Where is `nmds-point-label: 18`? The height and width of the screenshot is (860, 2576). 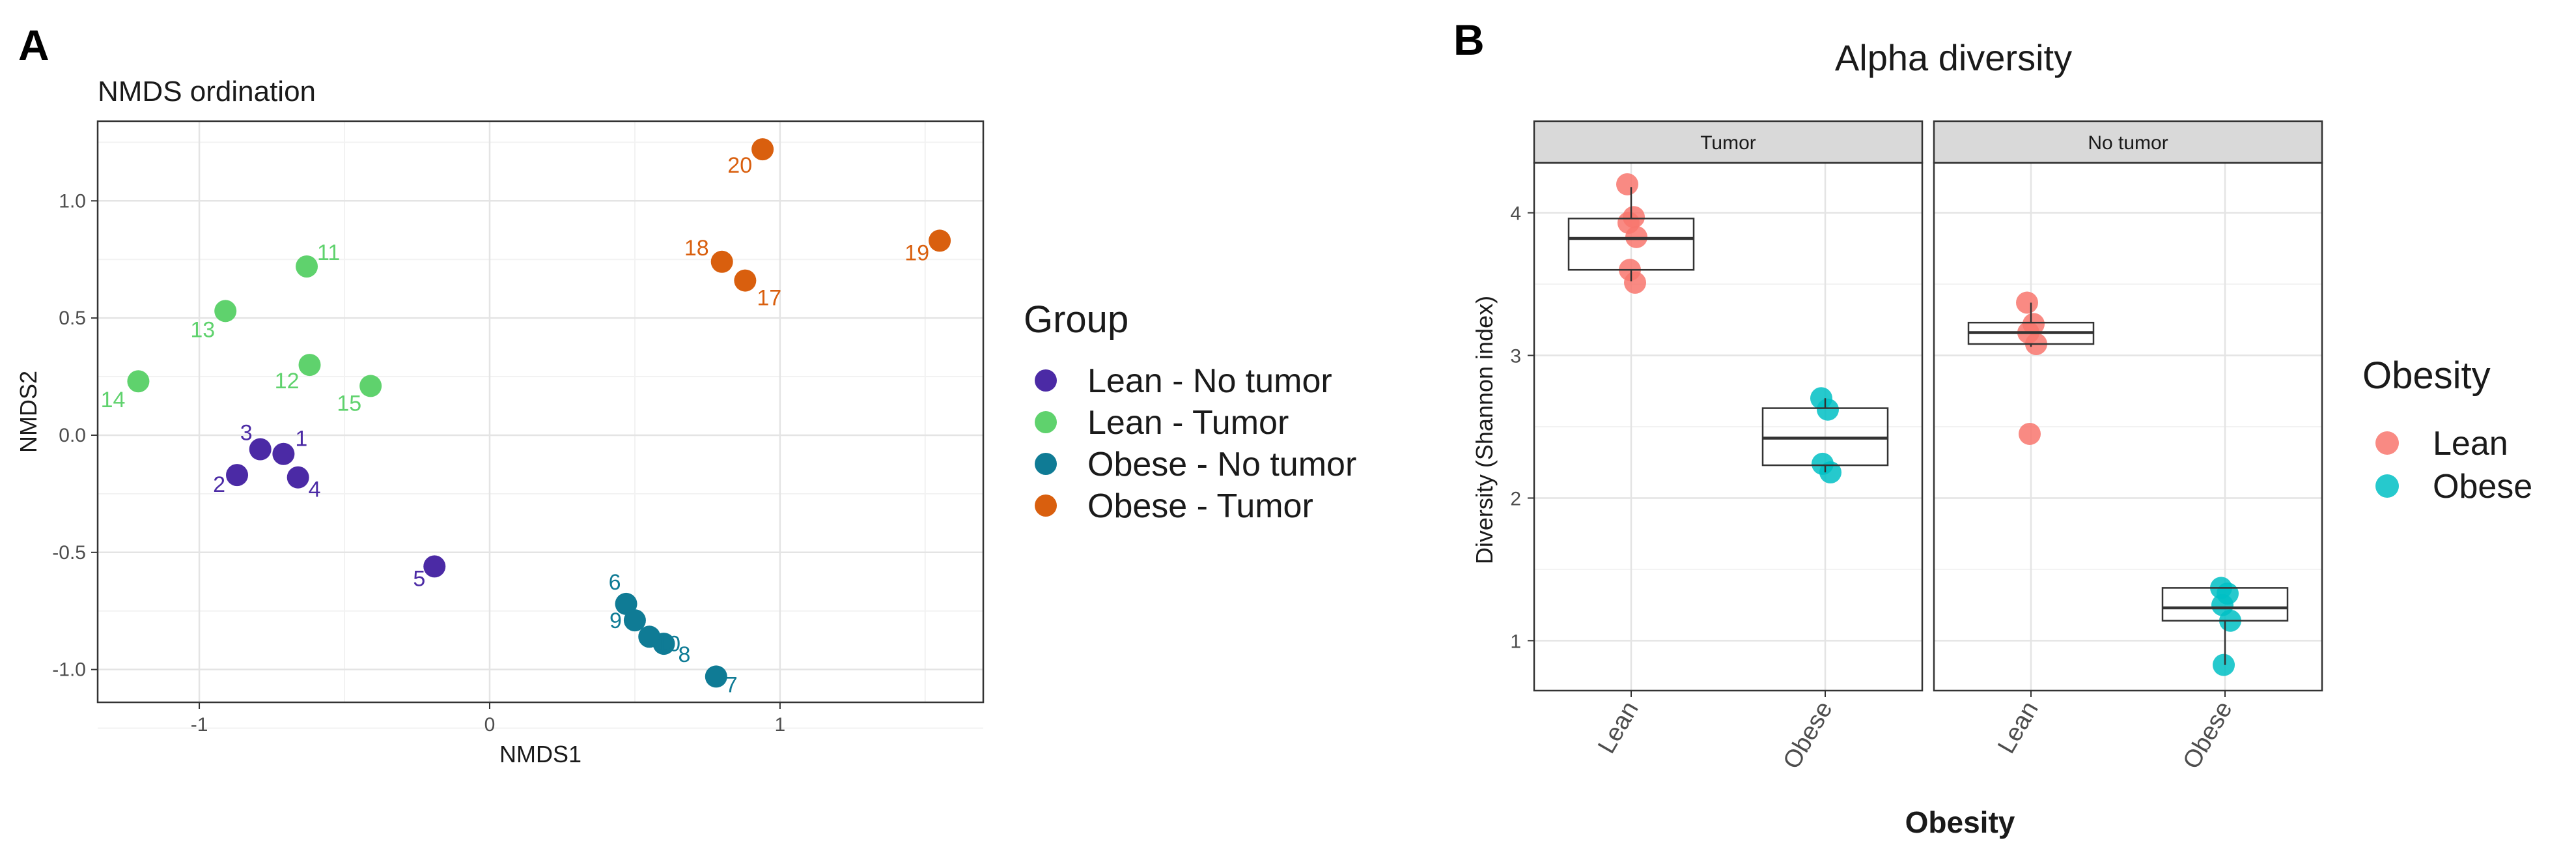
nmds-point-label: 18 is located at coordinates (696, 248).